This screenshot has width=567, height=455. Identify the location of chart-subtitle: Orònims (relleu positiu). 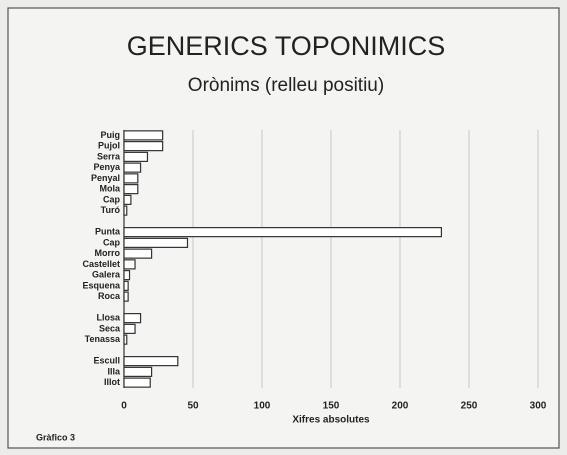
(286, 85).